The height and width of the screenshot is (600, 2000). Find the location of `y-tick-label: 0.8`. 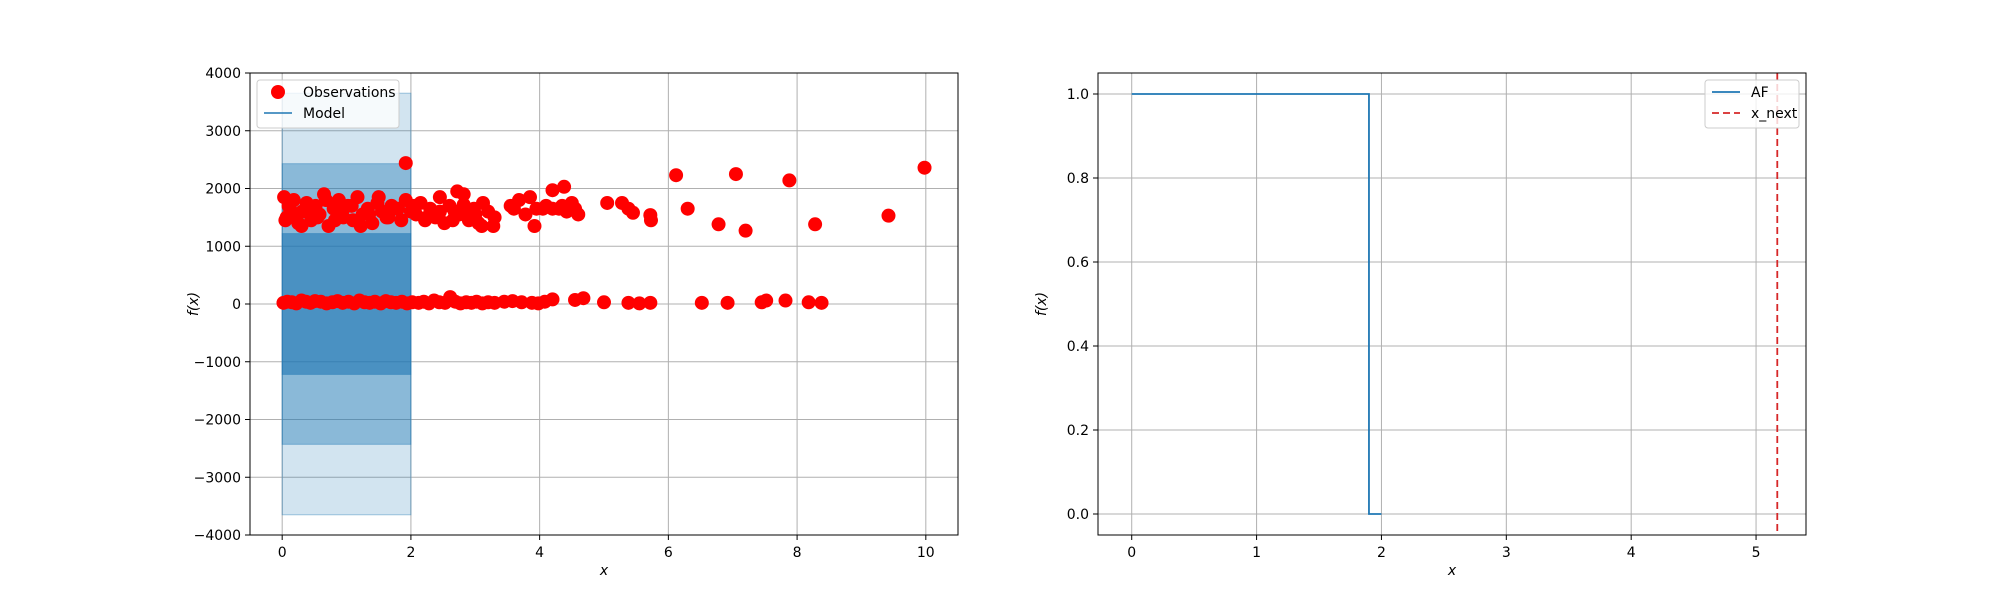

y-tick-label: 0.8 is located at coordinates (1078, 179).